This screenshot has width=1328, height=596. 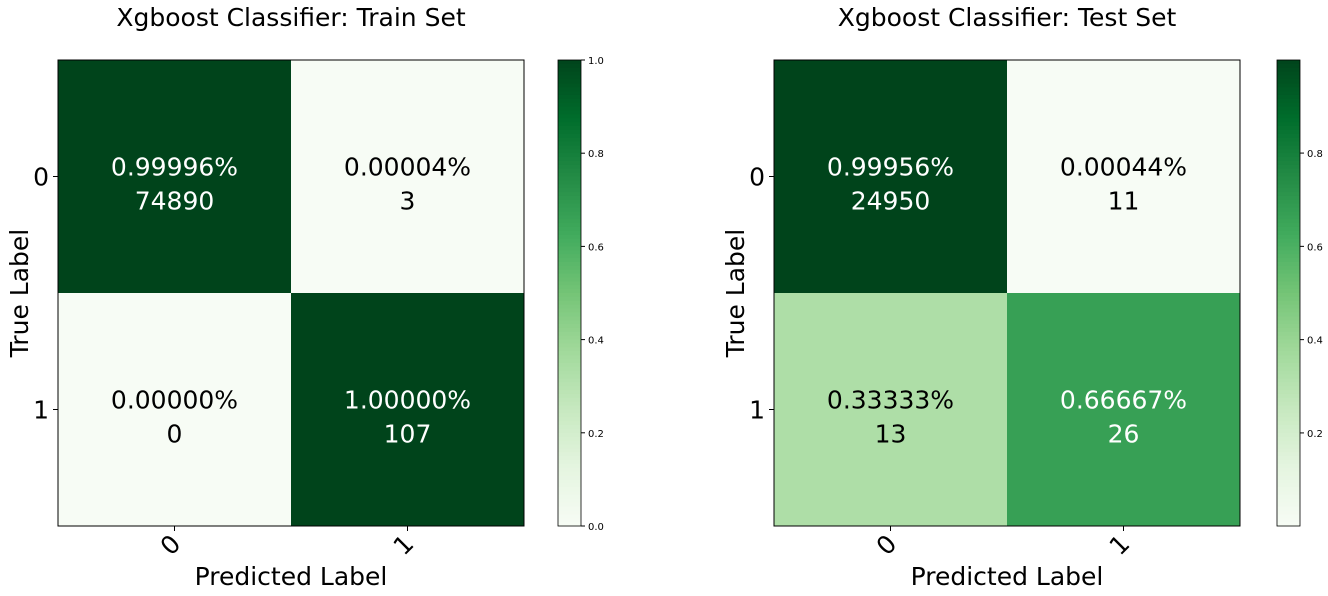 I want to click on colorbar-tick-label: 0.6, so click(x=1315, y=247).